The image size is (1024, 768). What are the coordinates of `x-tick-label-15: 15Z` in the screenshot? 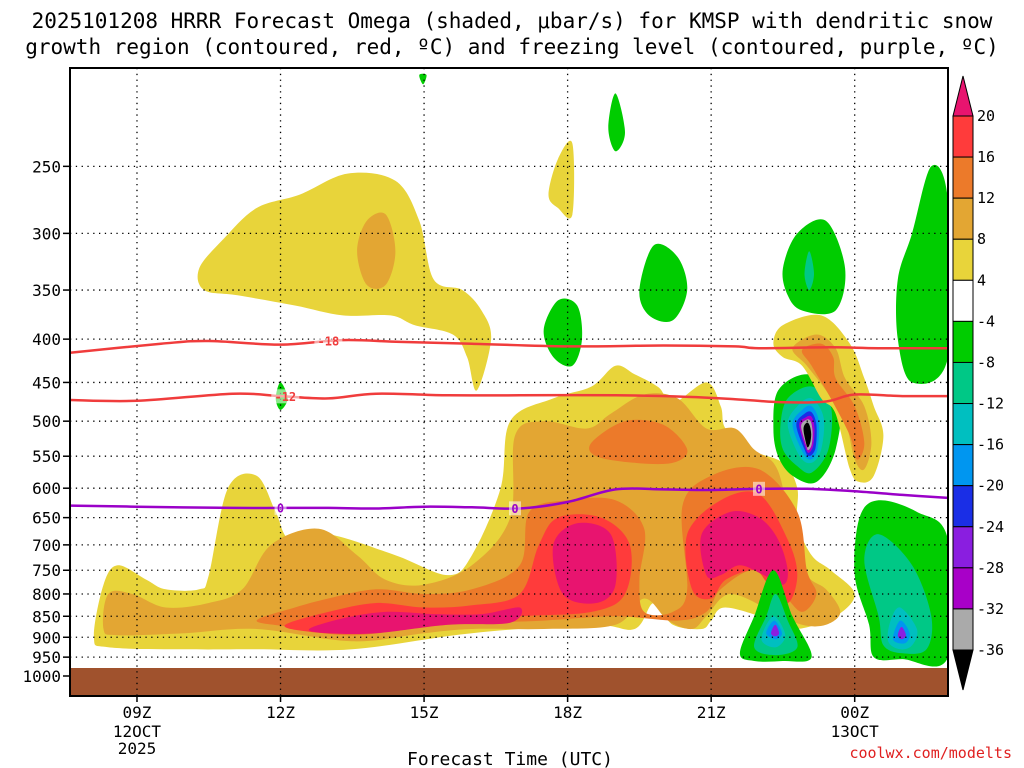 It's located at (424, 712).